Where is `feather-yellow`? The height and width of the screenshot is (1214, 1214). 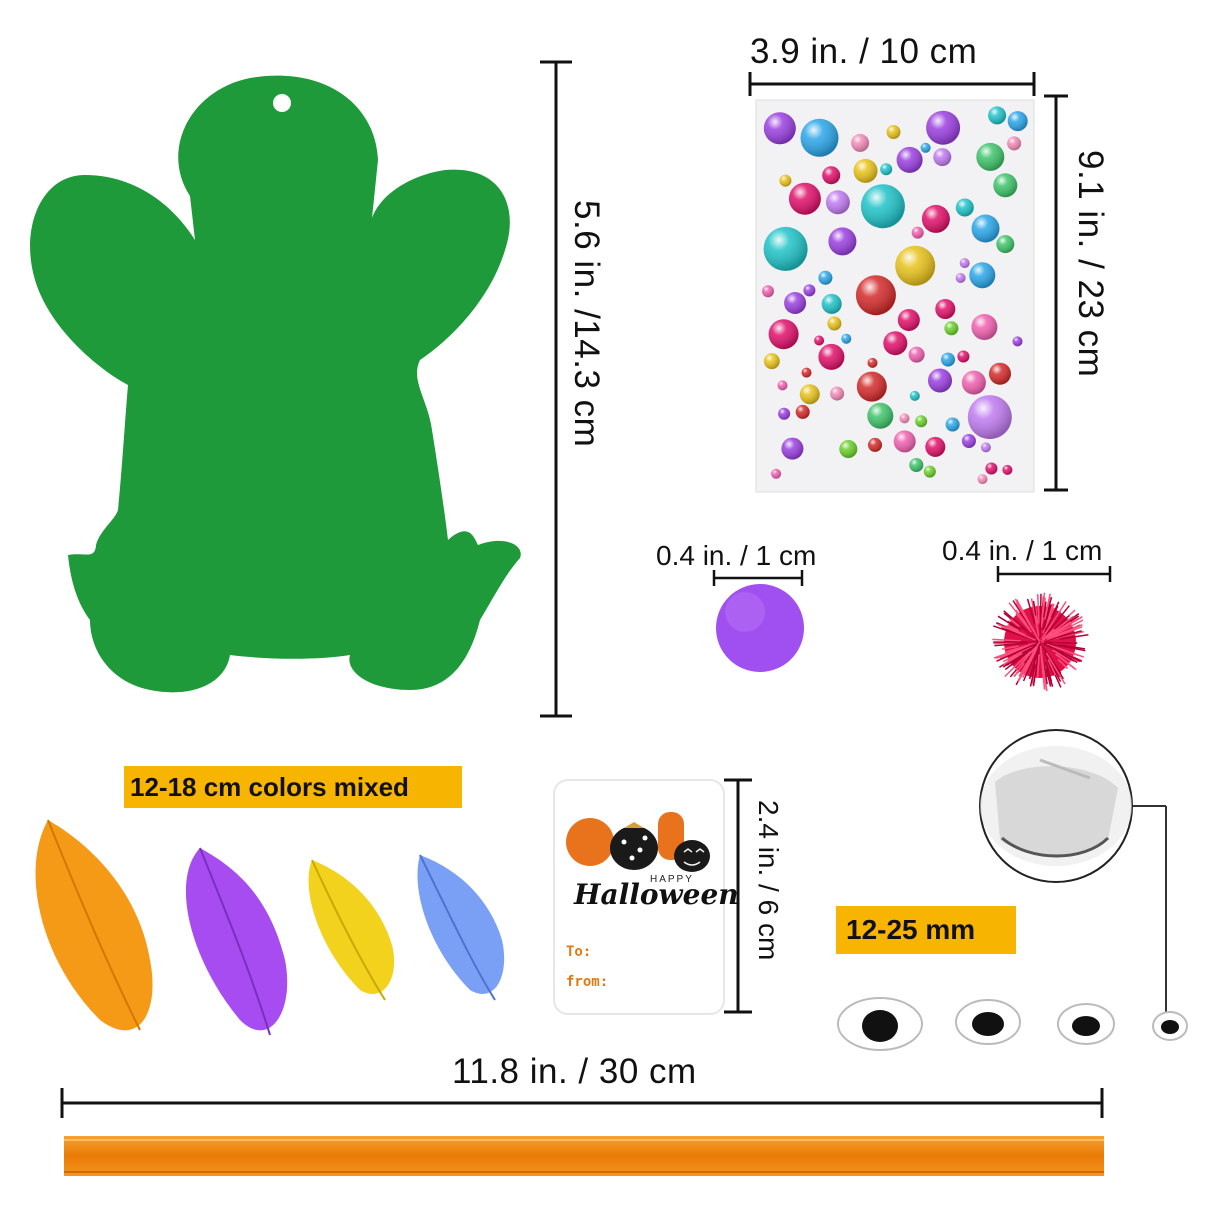 feather-yellow is located at coordinates (351, 930).